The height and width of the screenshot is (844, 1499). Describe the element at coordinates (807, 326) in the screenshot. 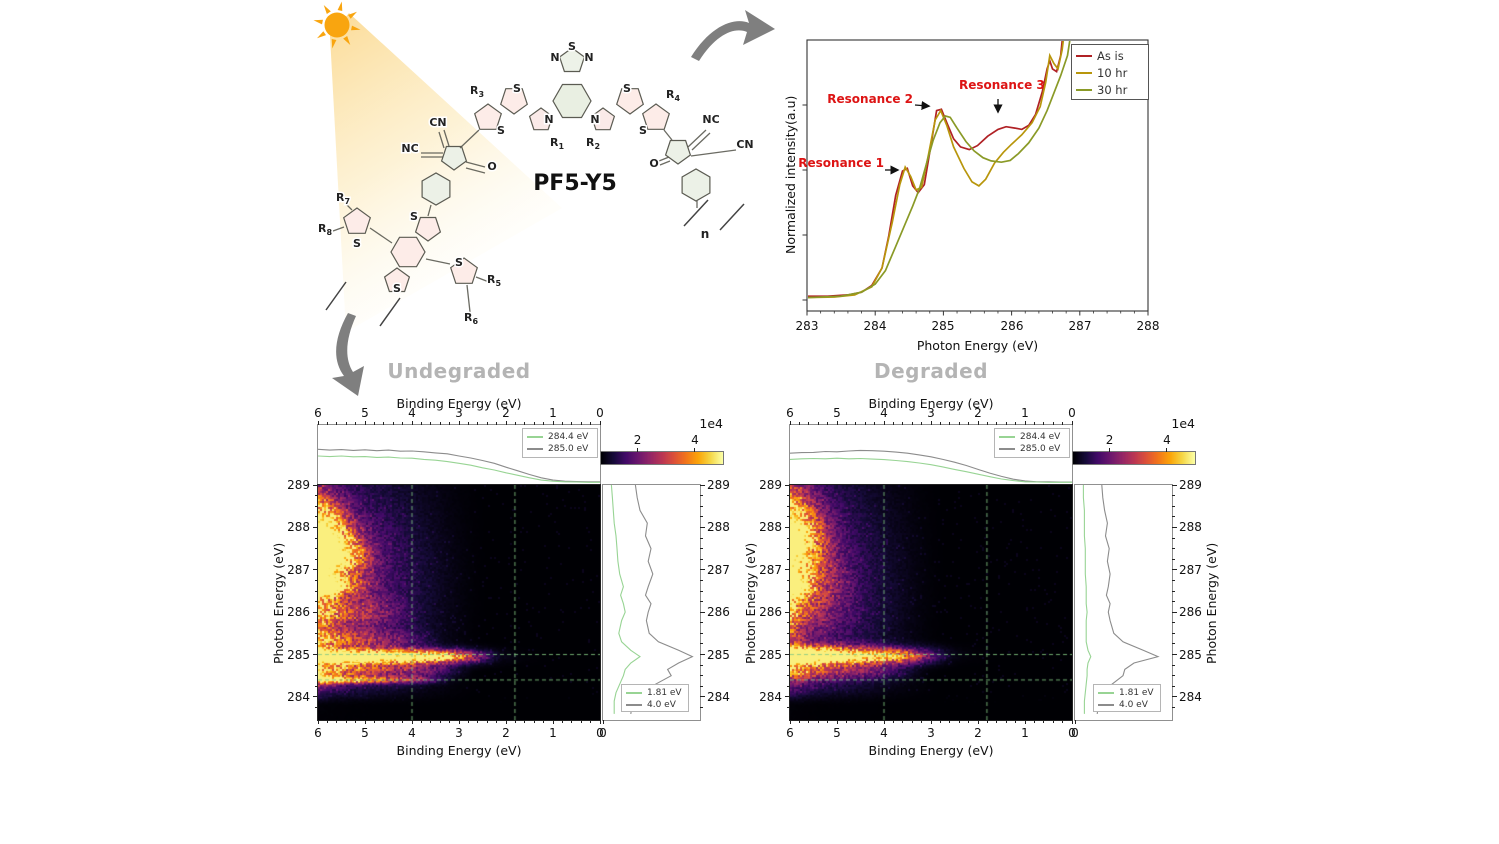

I see `tick-label: 283` at that location.